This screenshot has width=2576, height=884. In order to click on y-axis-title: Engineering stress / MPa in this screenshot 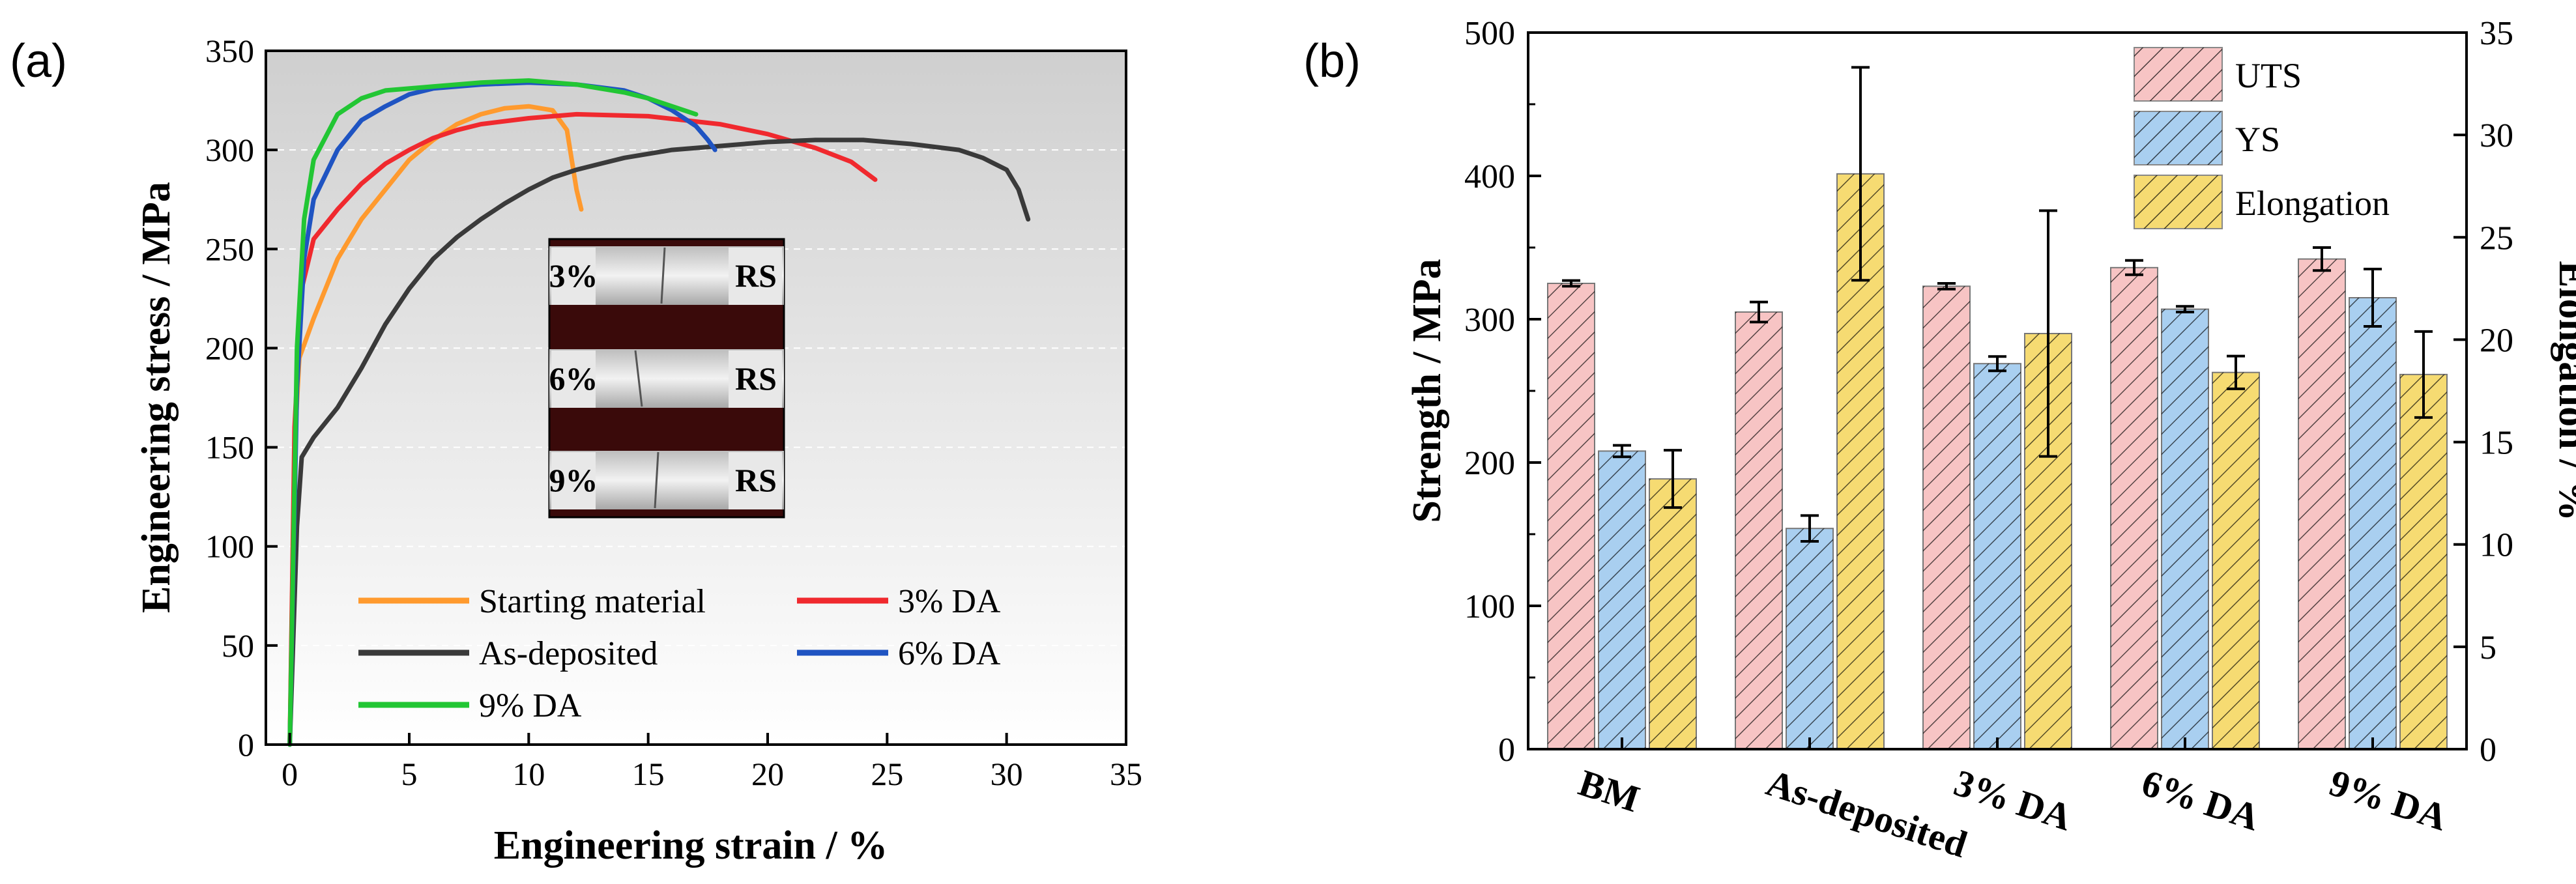, I will do `click(156, 397)`.